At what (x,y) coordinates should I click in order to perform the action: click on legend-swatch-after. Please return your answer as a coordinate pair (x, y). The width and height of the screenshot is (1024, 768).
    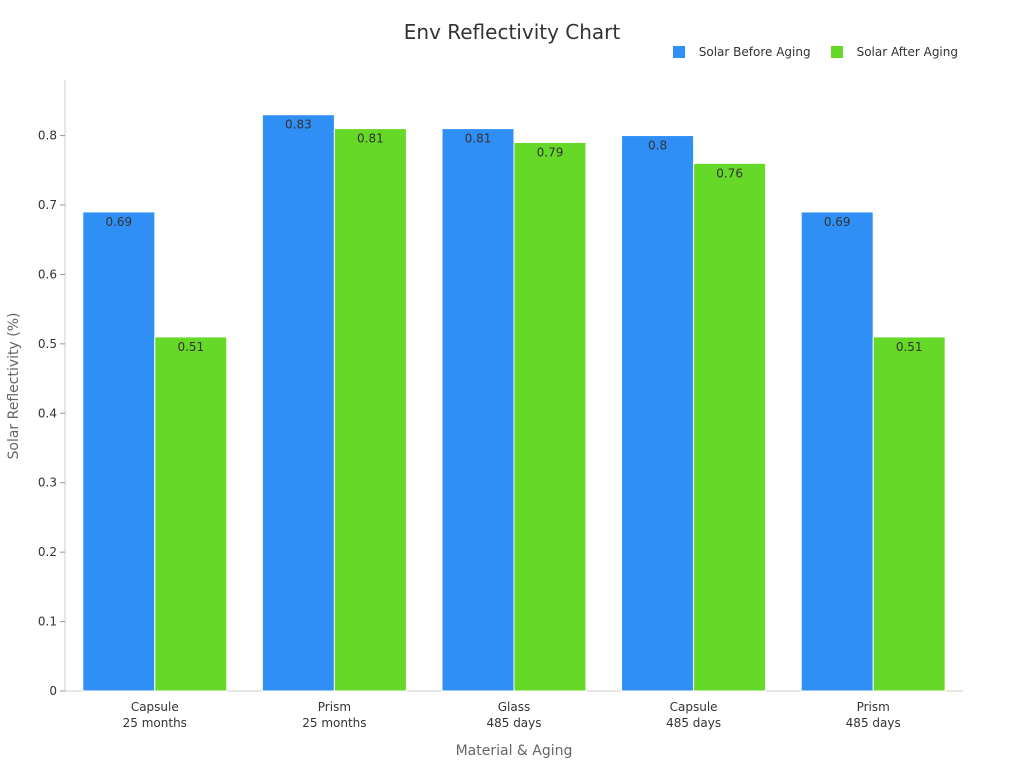
    Looking at the image, I should click on (836, 52).